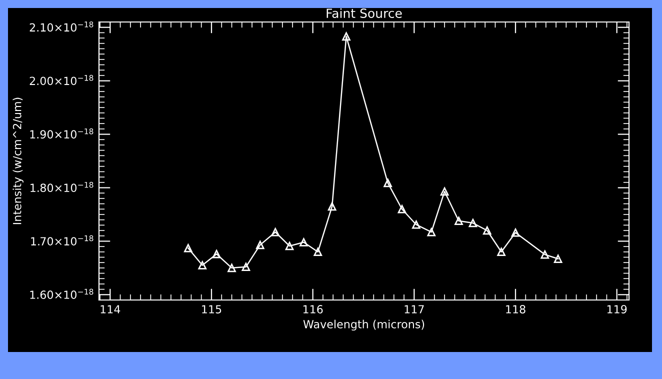 The image size is (662, 379). I want to click on y-tick-label: 1.90×10$^{−18}$, so click(62, 133).